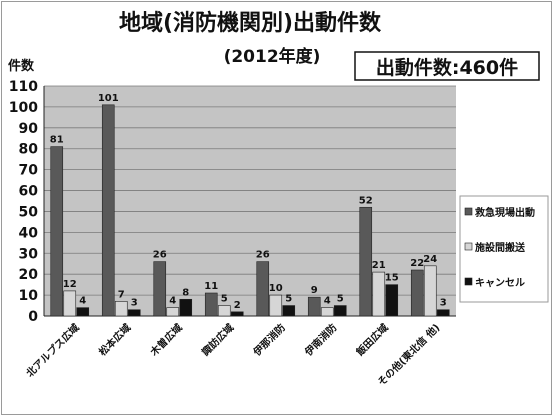 This screenshot has height=416, width=553. Describe the element at coordinates (29, 212) in the screenshot. I see `y-tick-label: 50` at that location.